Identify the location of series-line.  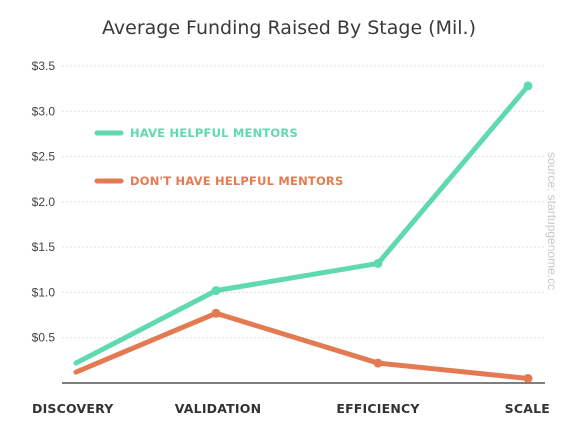
(302, 345).